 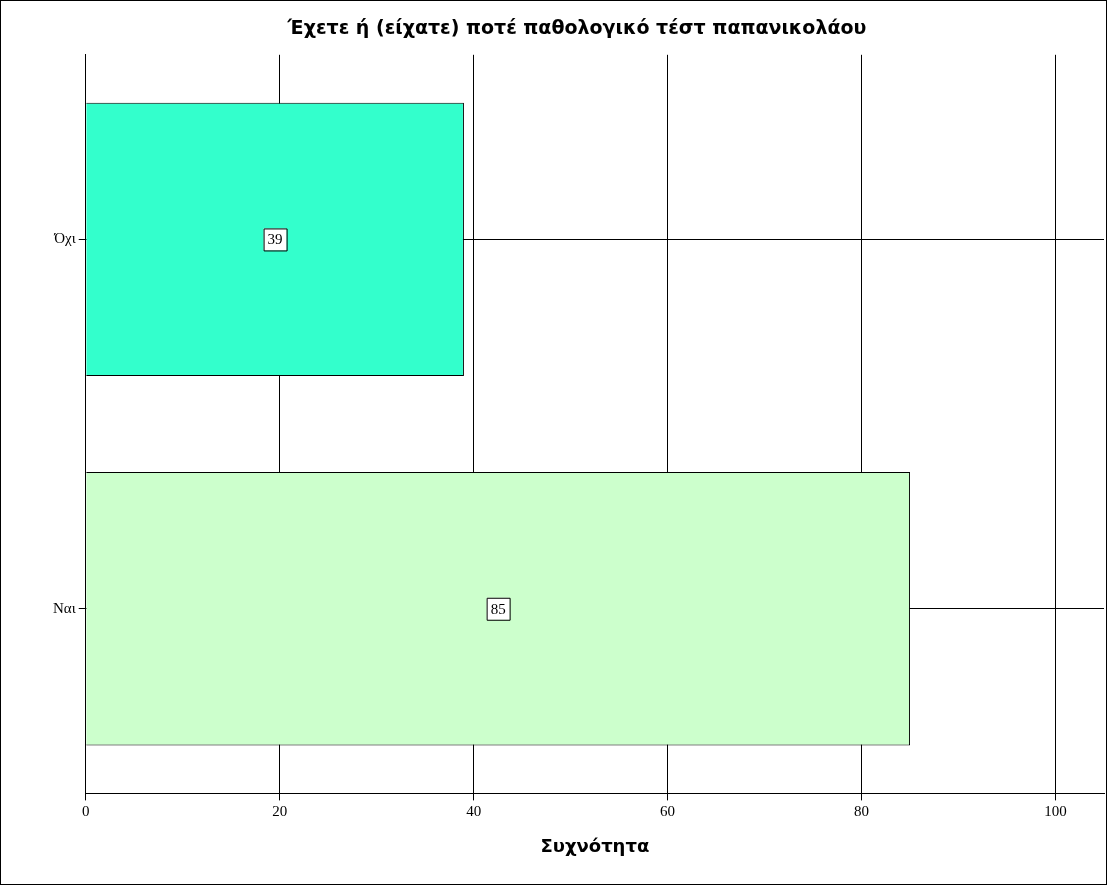 I want to click on x-tick-label: 40, so click(x=474, y=811).